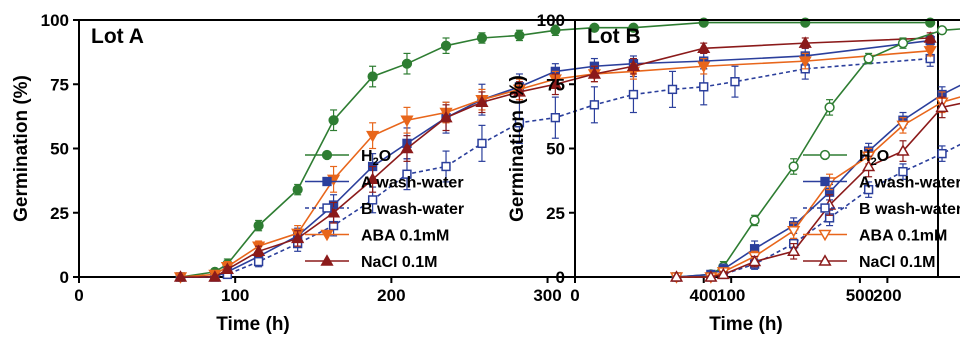  I want to click on y-tick-label: 100, so click(551, 20).